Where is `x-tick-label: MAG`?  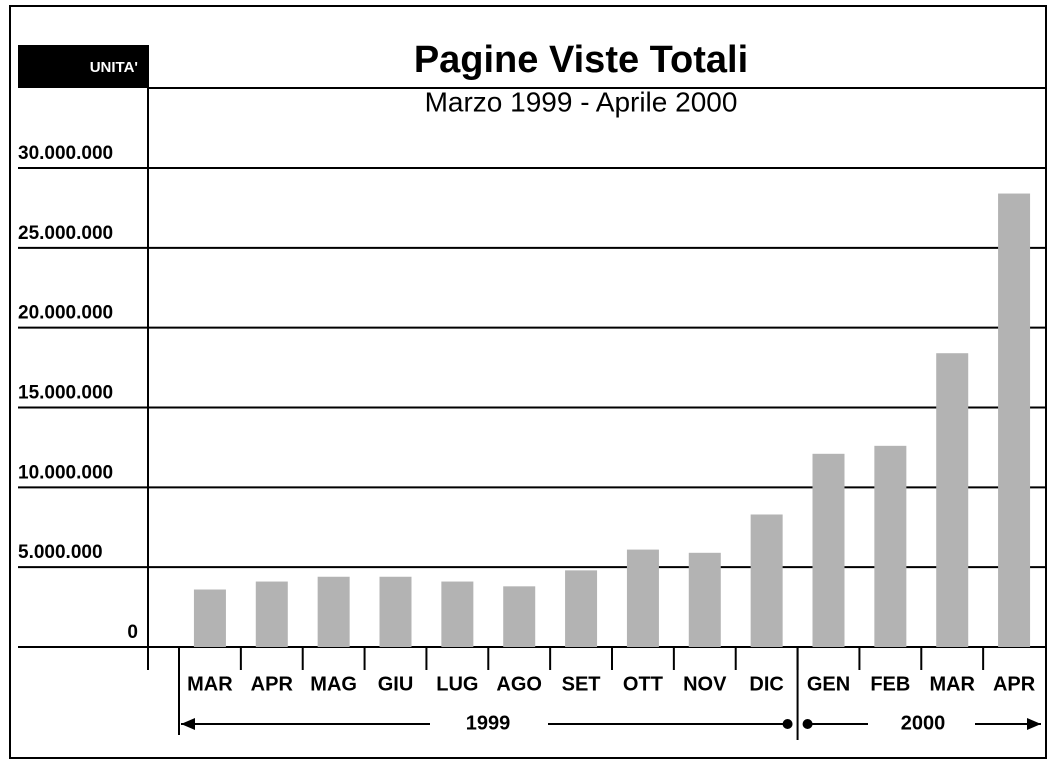
x-tick-label: MAG is located at coordinates (333, 684).